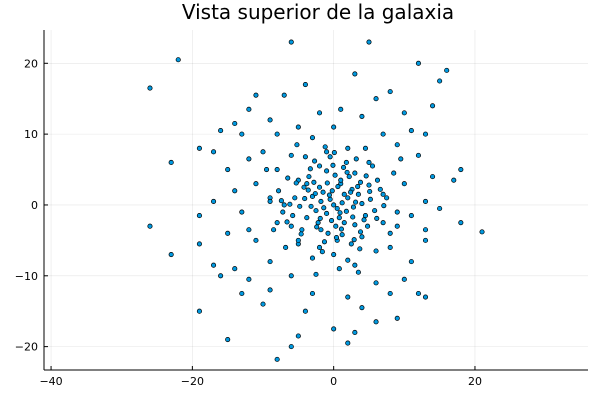 This screenshot has height=400, width=600. What do you see at coordinates (26, 276) in the screenshot?
I see `y-tick-label: −10` at bounding box center [26, 276].